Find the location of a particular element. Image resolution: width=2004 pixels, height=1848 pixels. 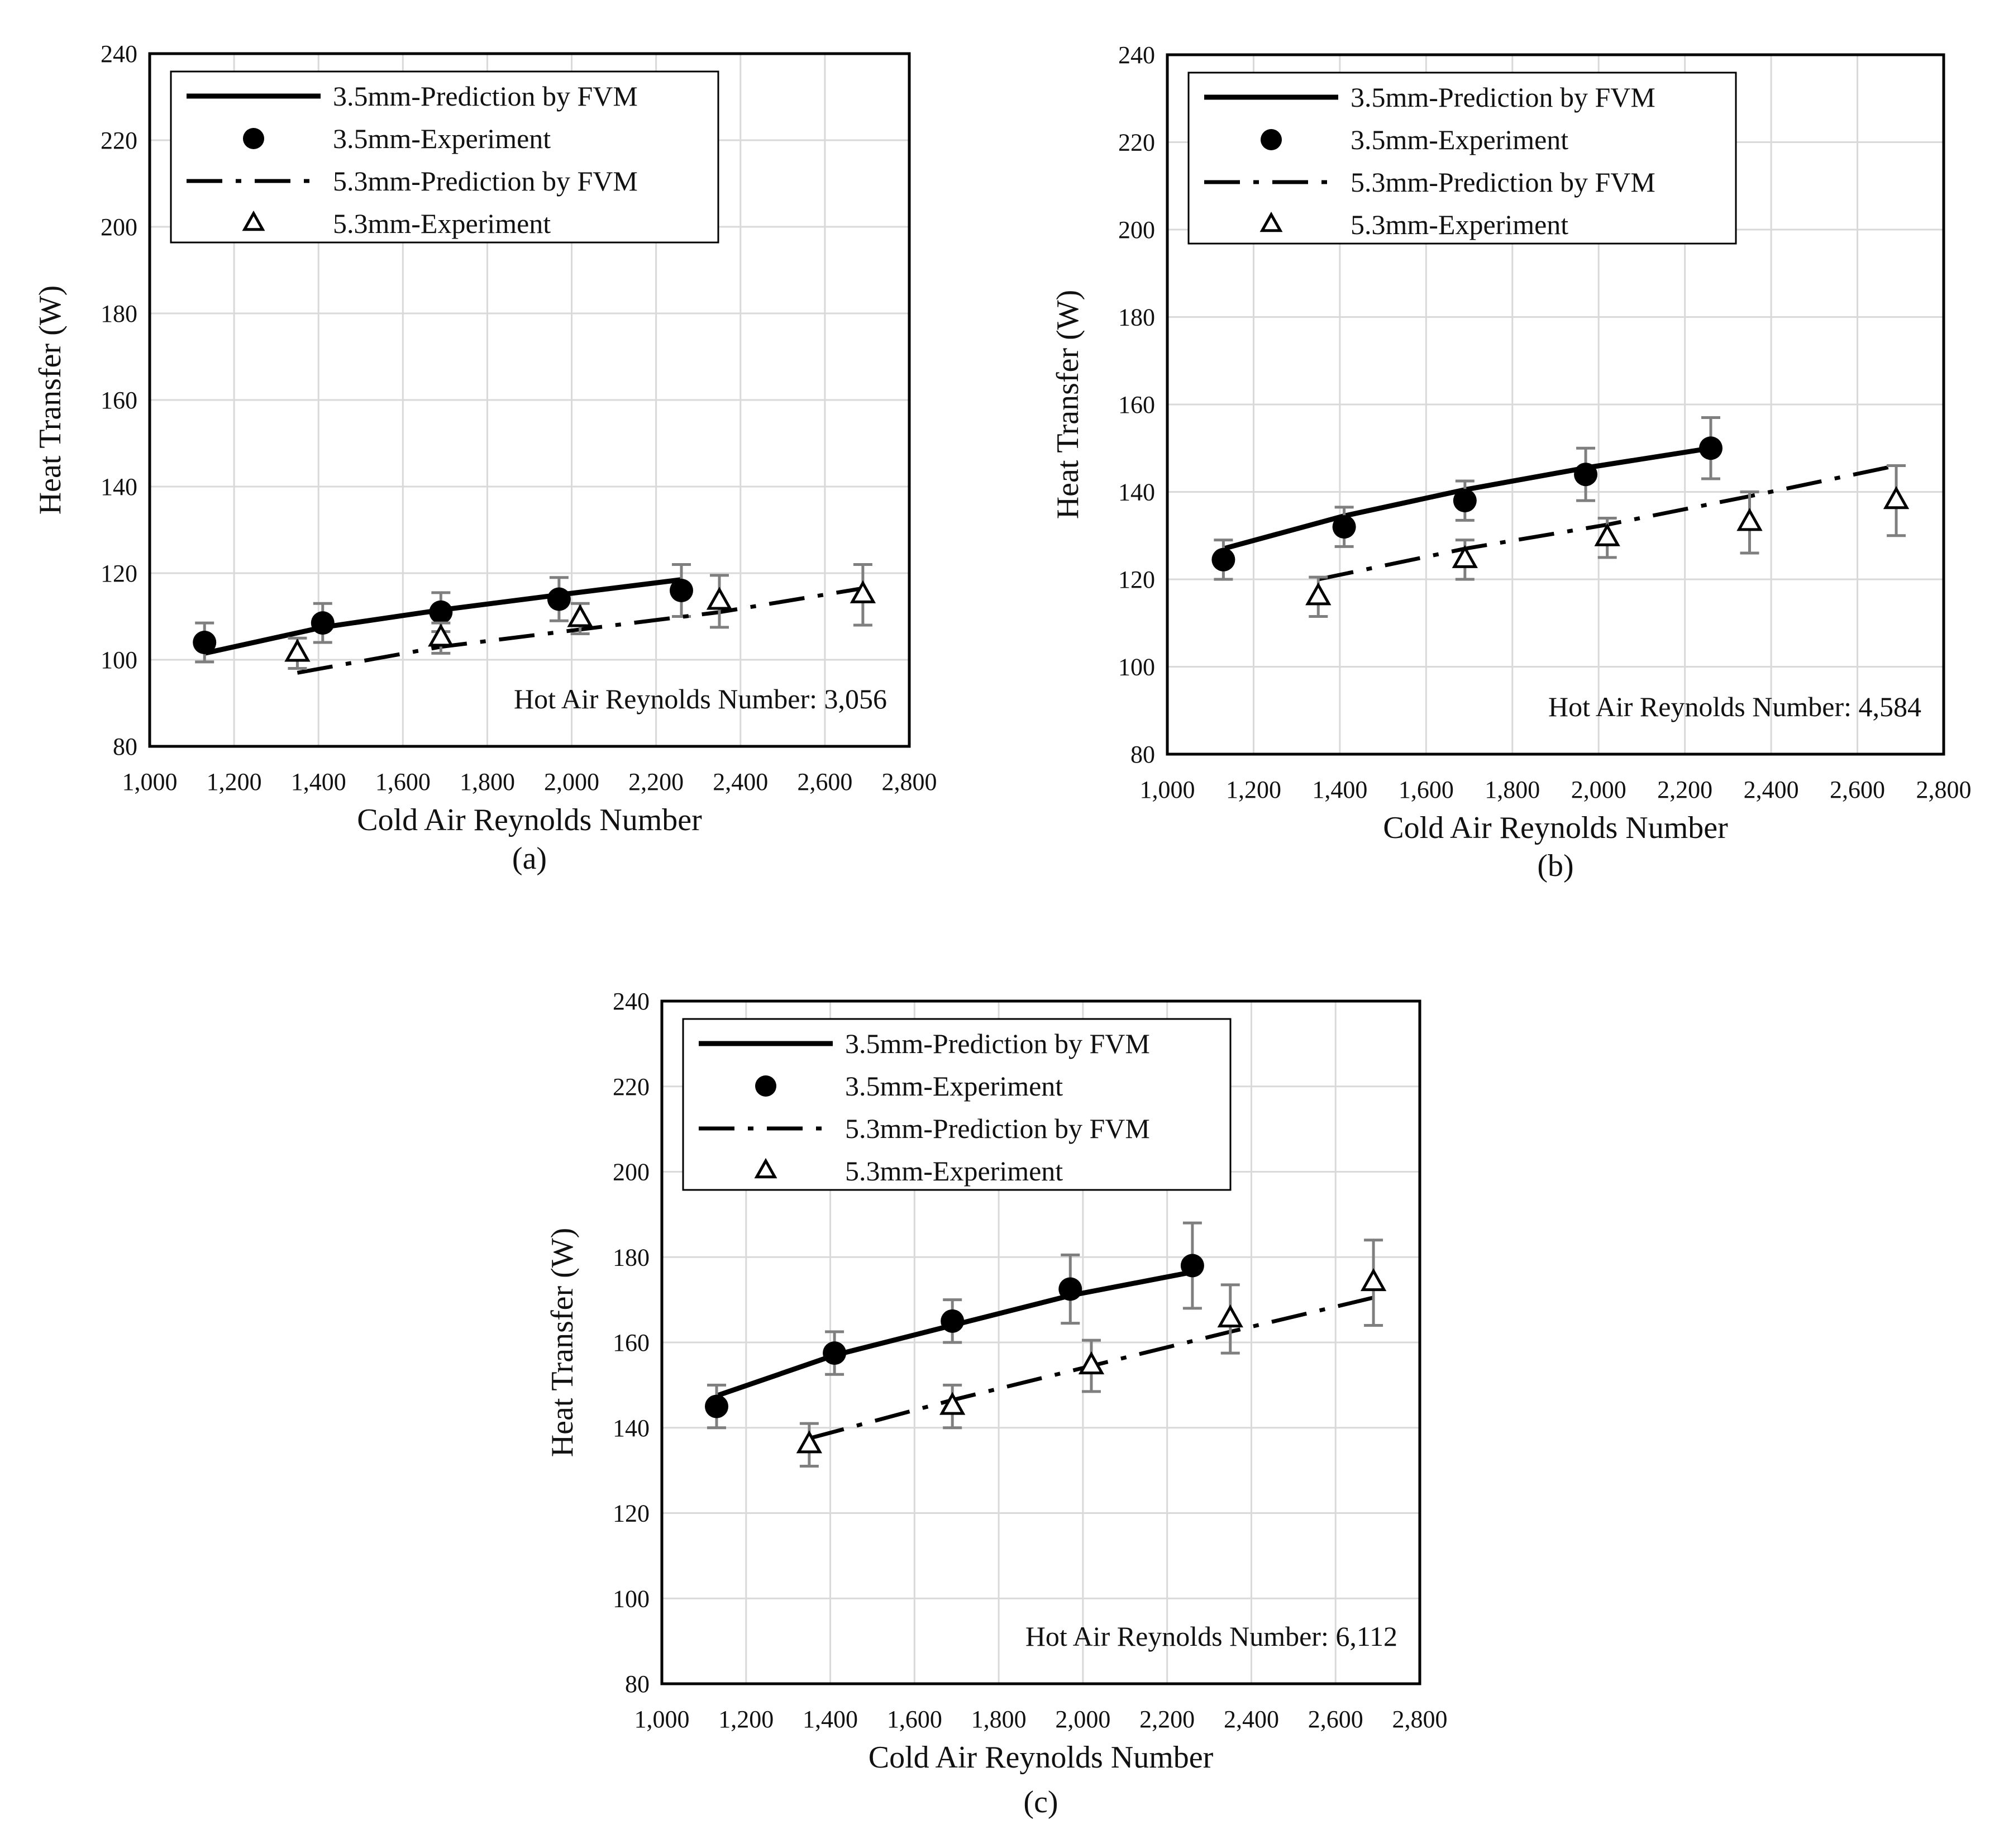

y-tick-label: 160 is located at coordinates (1136, 404).